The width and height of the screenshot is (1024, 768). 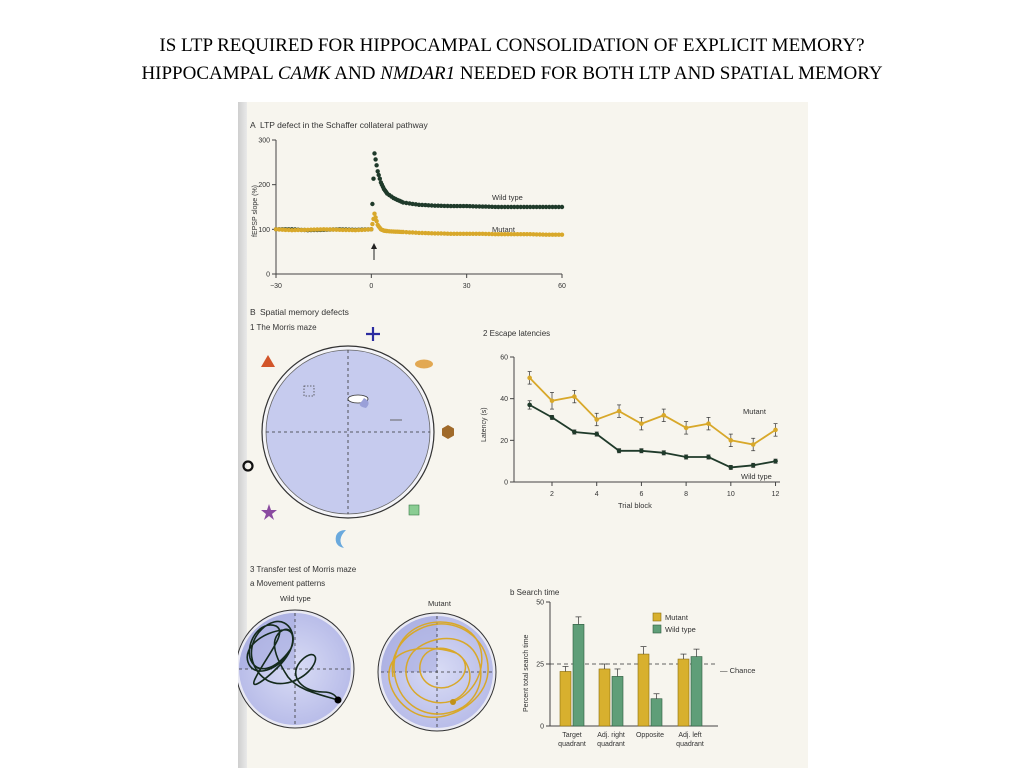 What do you see at coordinates (542, 727) in the screenshot?
I see `search-ytick-label: 0` at bounding box center [542, 727].